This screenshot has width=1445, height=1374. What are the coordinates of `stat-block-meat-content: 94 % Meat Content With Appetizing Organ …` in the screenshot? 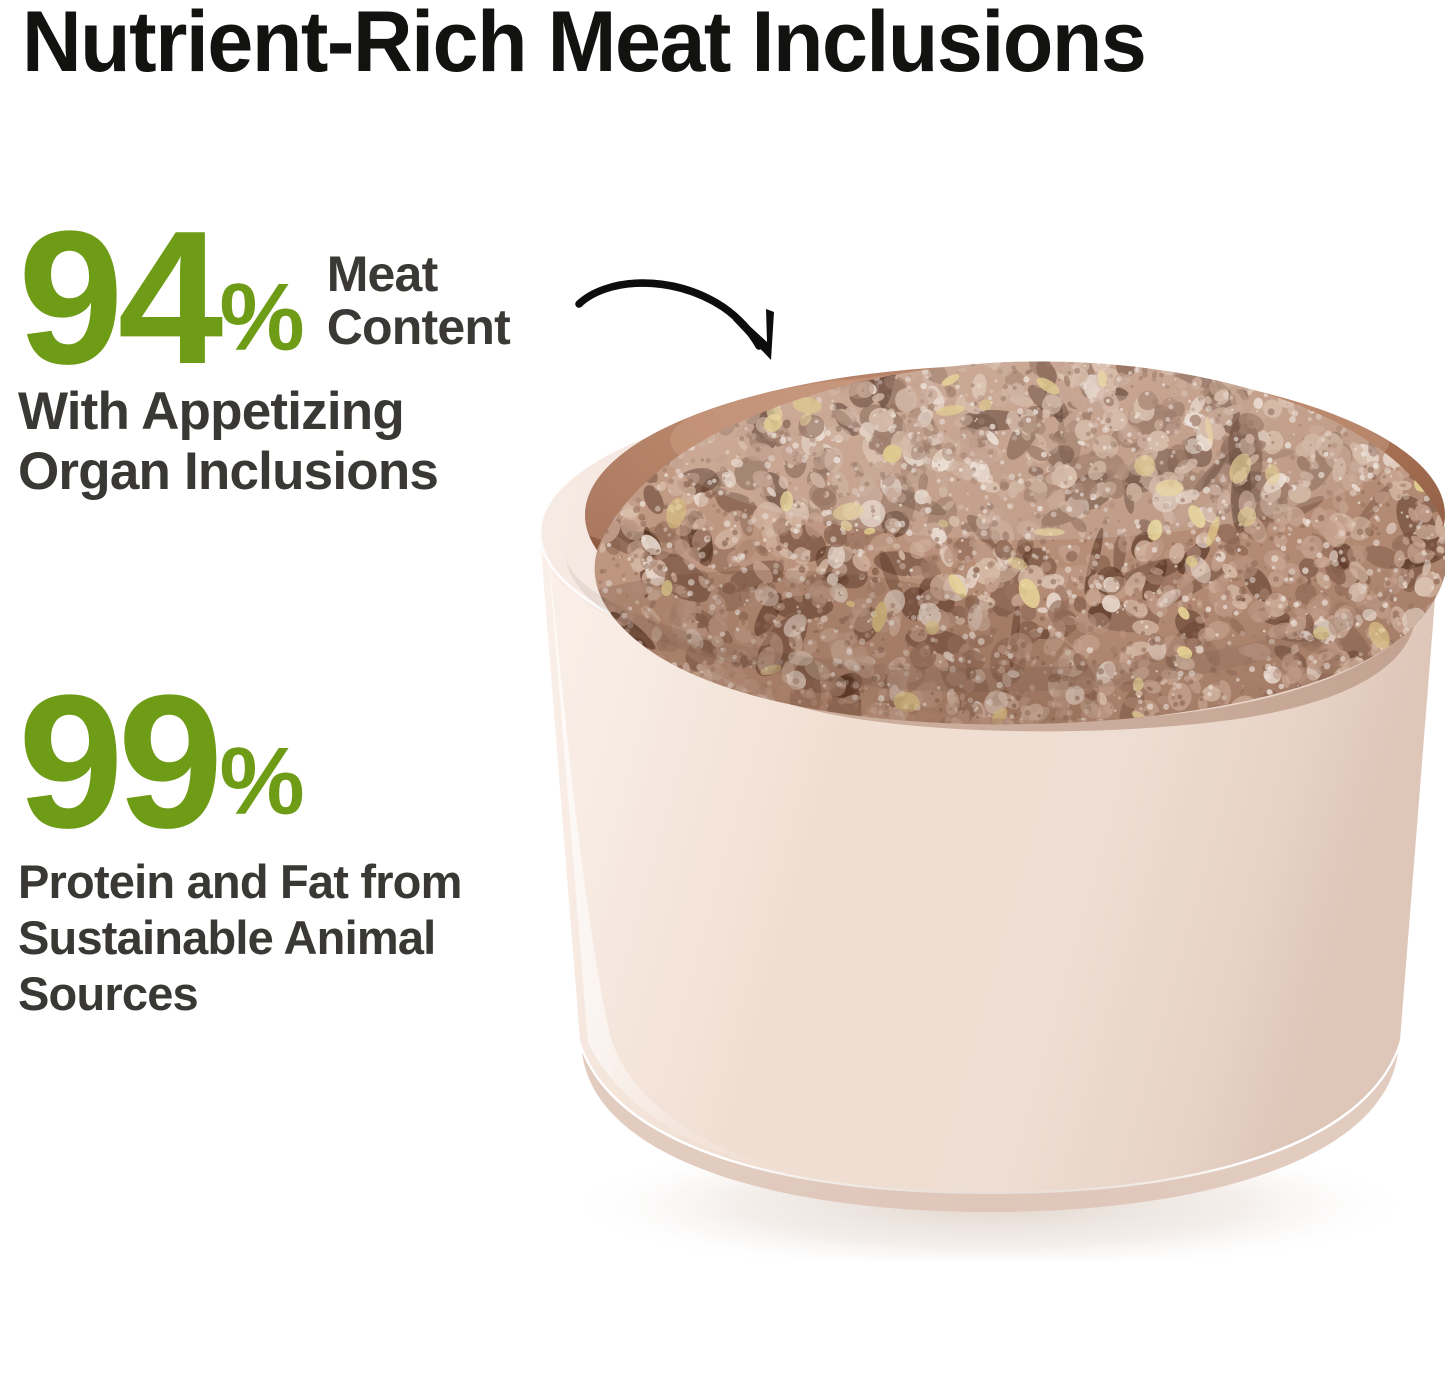 It's located at (264, 347).